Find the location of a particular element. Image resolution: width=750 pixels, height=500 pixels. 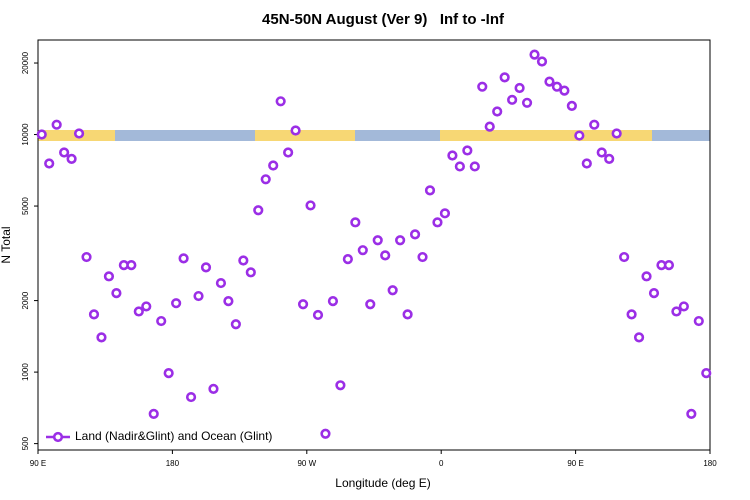

legend-marker is located at coordinates (58, 437).